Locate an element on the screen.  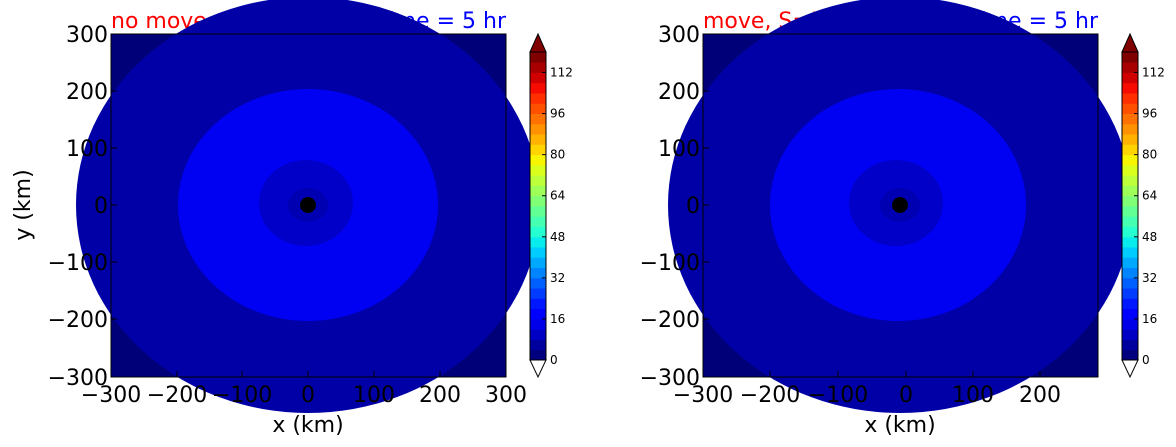
panel-2-x-axis-label: x (km) is located at coordinates (899, 425).